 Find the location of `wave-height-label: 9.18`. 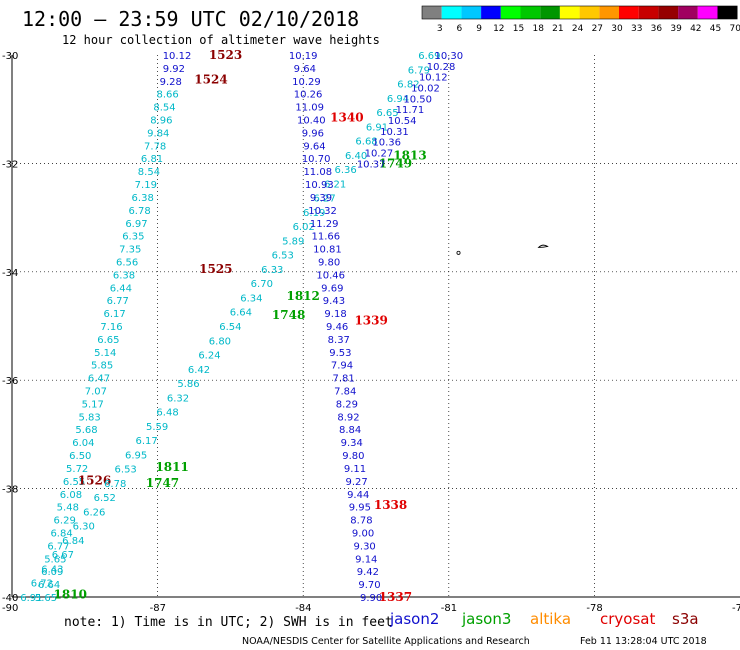

wave-height-label: 9.18 is located at coordinates (335, 314).